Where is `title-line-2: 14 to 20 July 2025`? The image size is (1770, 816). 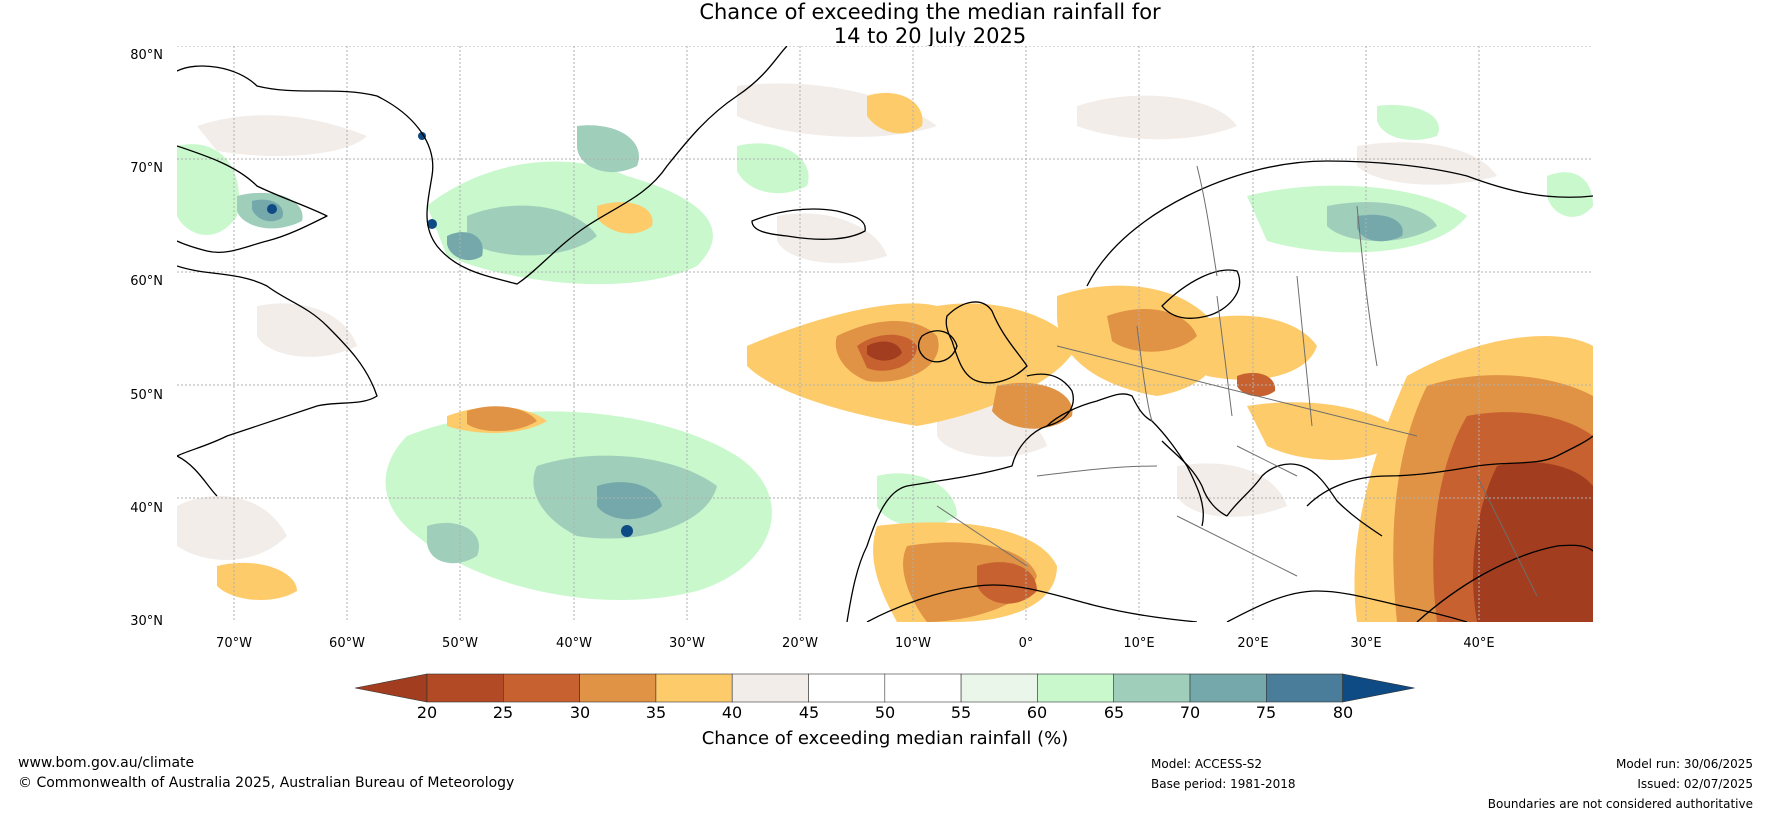 title-line-2: 14 to 20 July 2025 is located at coordinates (930, 36).